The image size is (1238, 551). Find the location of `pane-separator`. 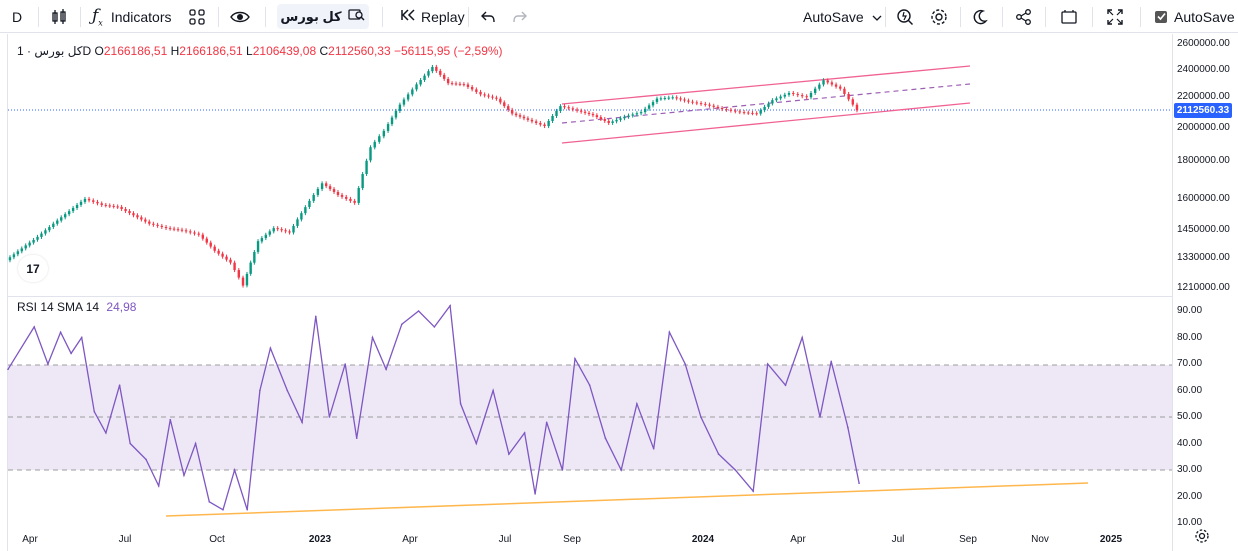

pane-separator is located at coordinates (590, 296).